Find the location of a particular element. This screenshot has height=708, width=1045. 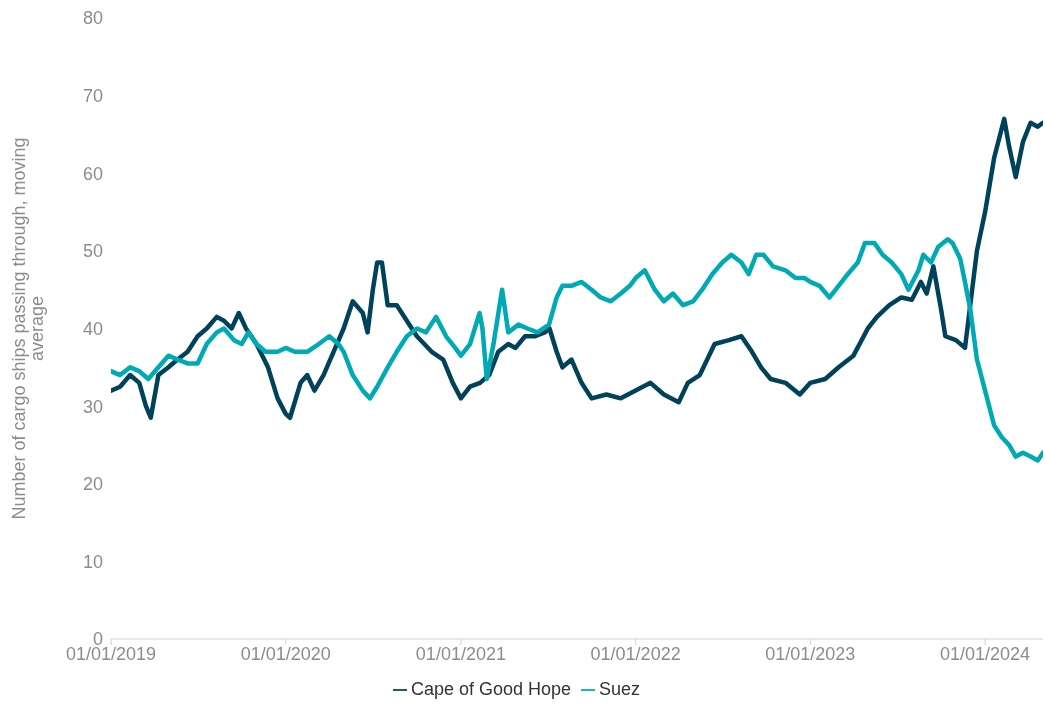

y-tick-label: 50 is located at coordinates (92, 251).